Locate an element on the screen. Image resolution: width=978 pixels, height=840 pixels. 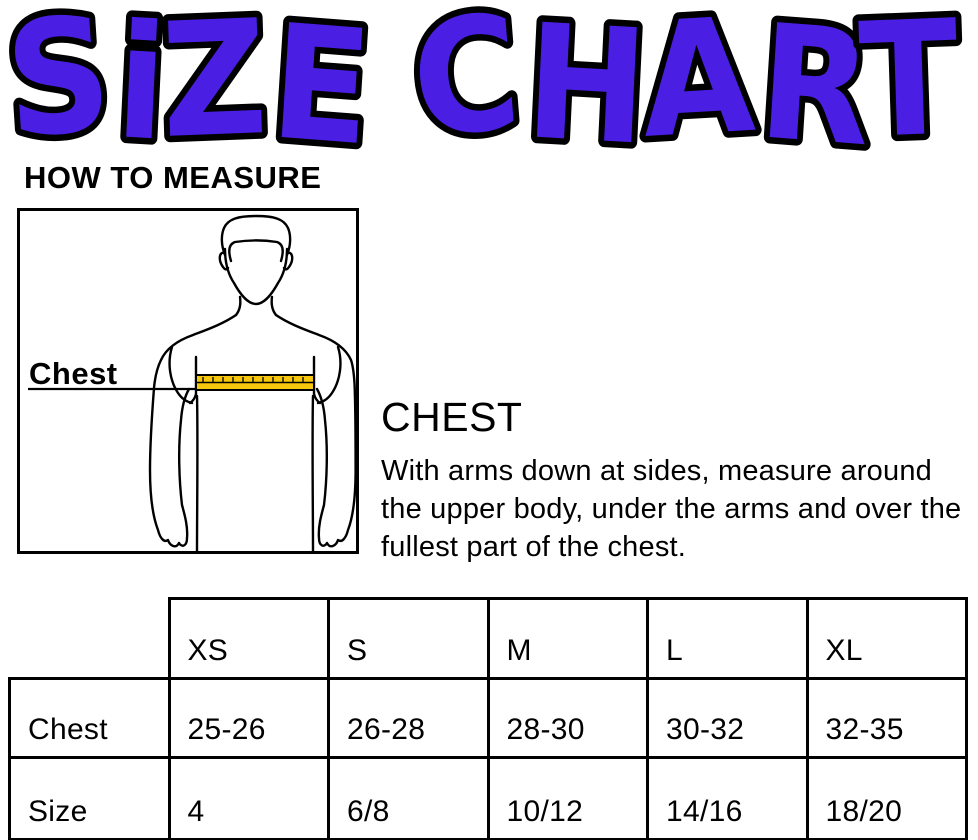
chest-value-m: 28-30 is located at coordinates (567, 718).